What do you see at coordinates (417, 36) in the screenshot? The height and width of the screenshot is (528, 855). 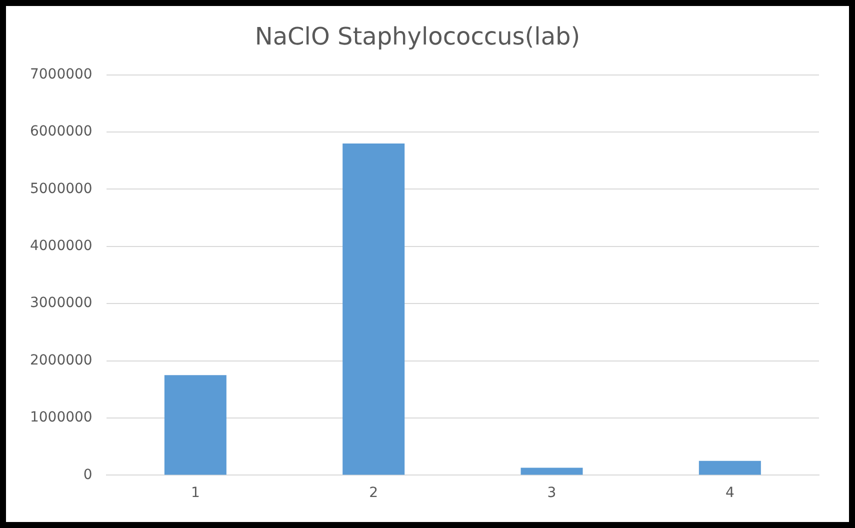 I see `chart-title: NaClO Staphylococcus(lab)` at bounding box center [417, 36].